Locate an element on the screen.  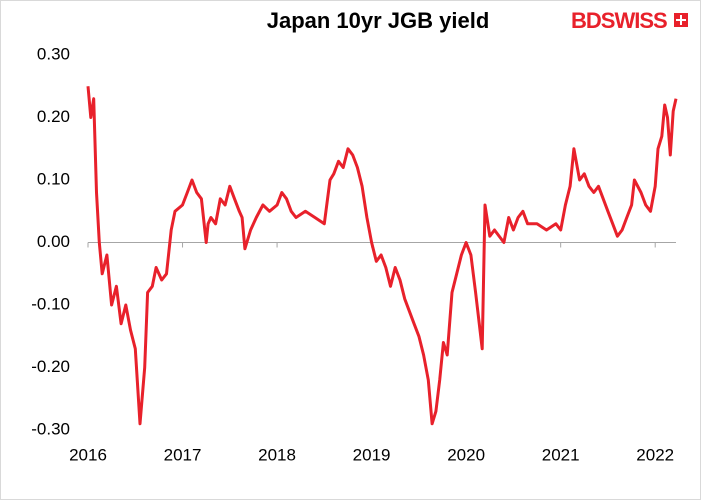
y-tick-label: 0.00 is located at coordinates (53, 241).